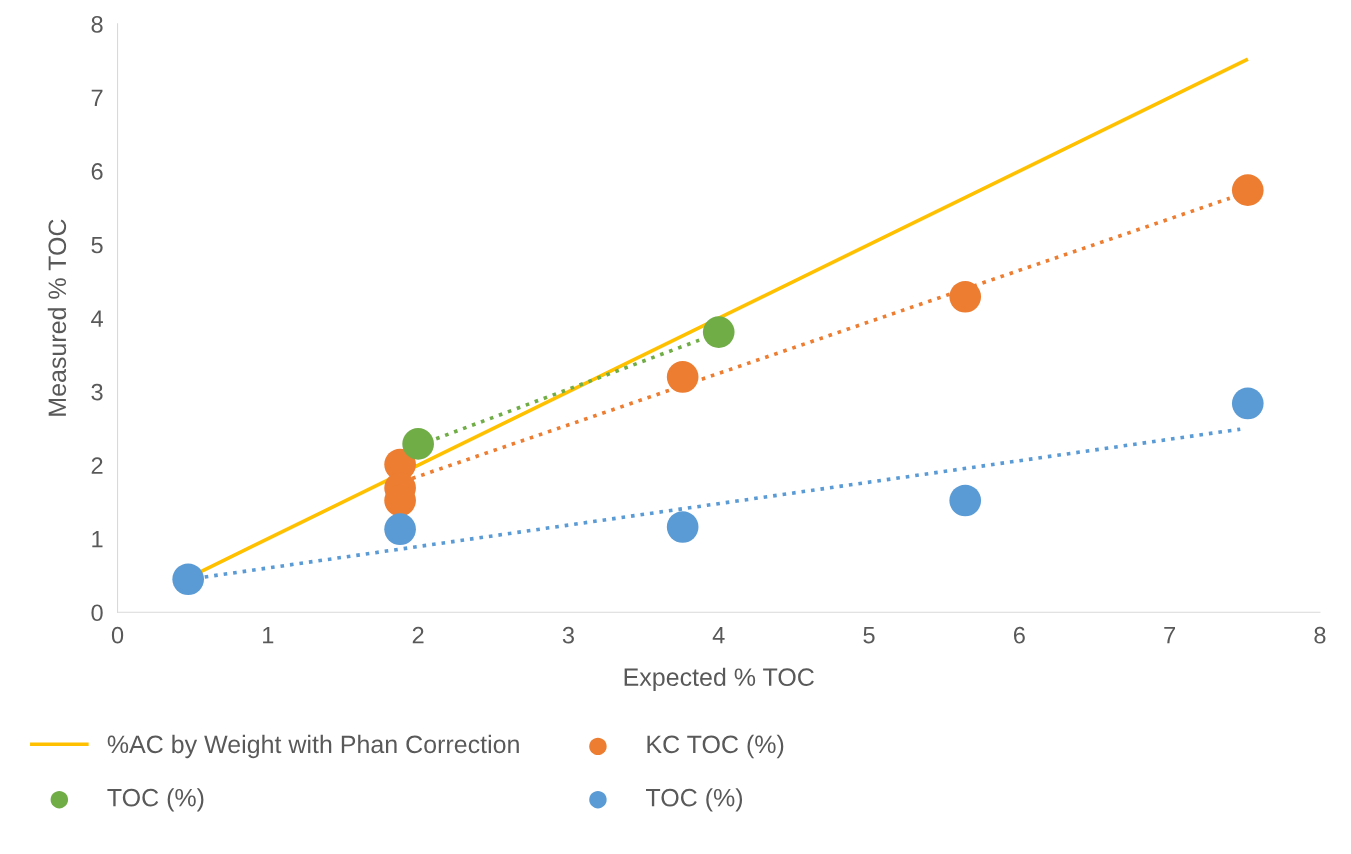 The image size is (1351, 854). What do you see at coordinates (97, 465) in the screenshot?
I see `y-tick-label: 2` at bounding box center [97, 465].